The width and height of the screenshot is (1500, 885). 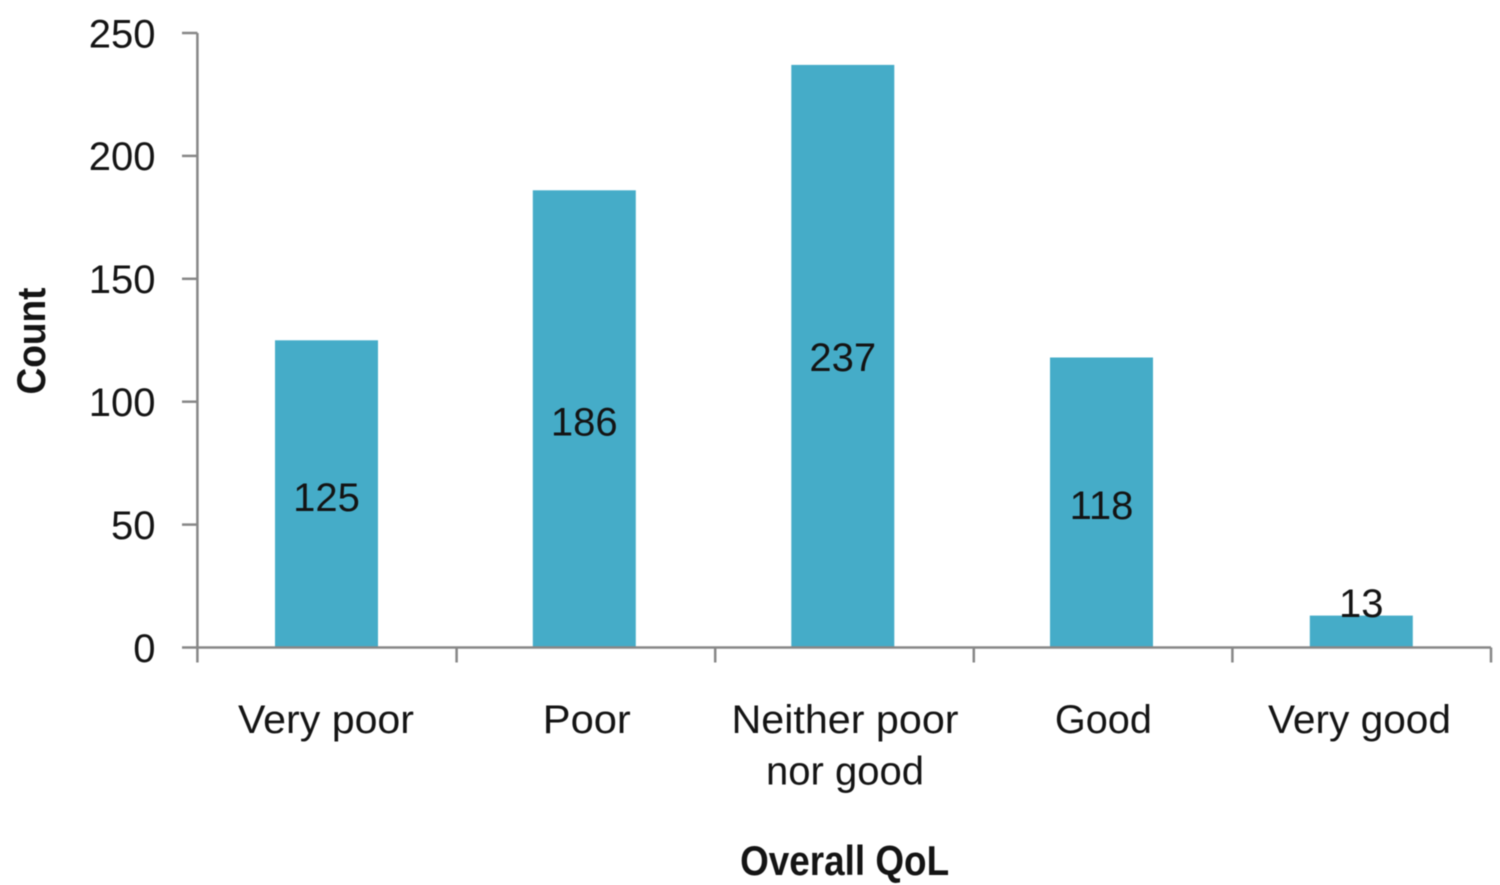 I want to click on svg-text: 186, so click(x=584, y=423).